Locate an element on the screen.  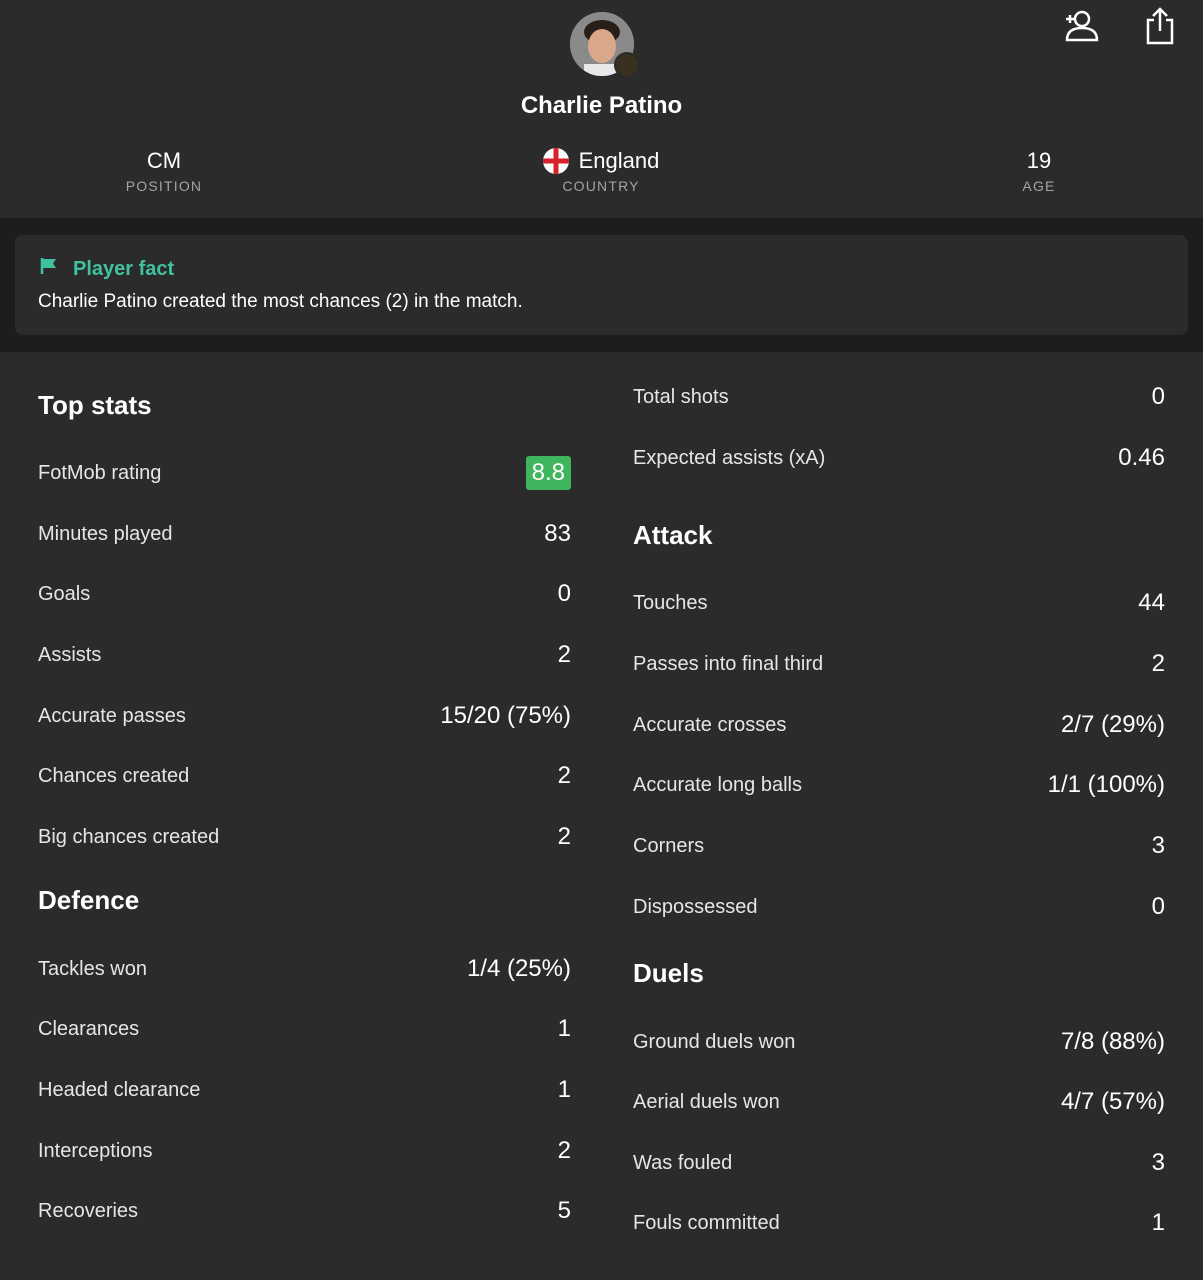
stat-label: Minutes played is located at coordinates (105, 533).